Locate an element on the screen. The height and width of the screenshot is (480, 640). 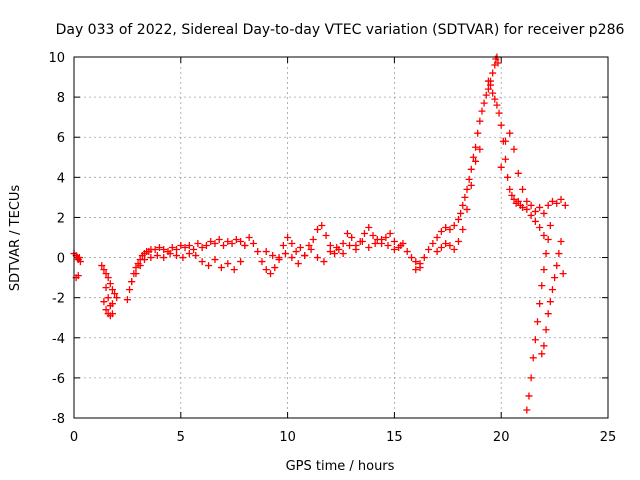
y-tick-label: -2 is located at coordinates (58, 299).